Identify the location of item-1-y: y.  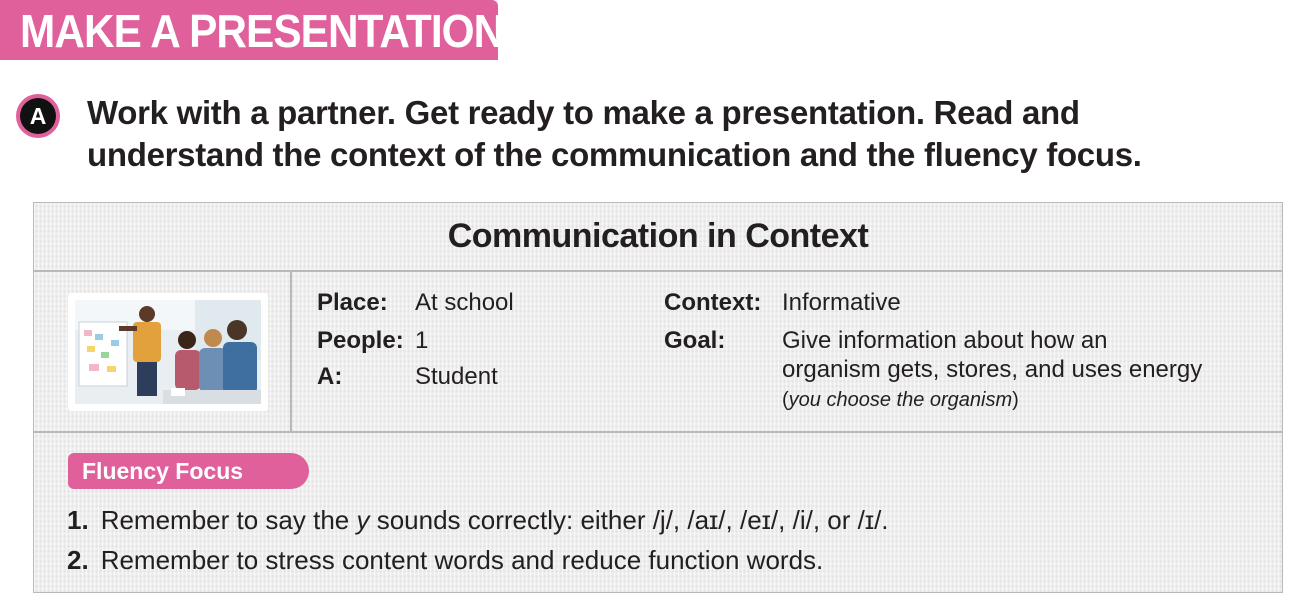
(363, 520).